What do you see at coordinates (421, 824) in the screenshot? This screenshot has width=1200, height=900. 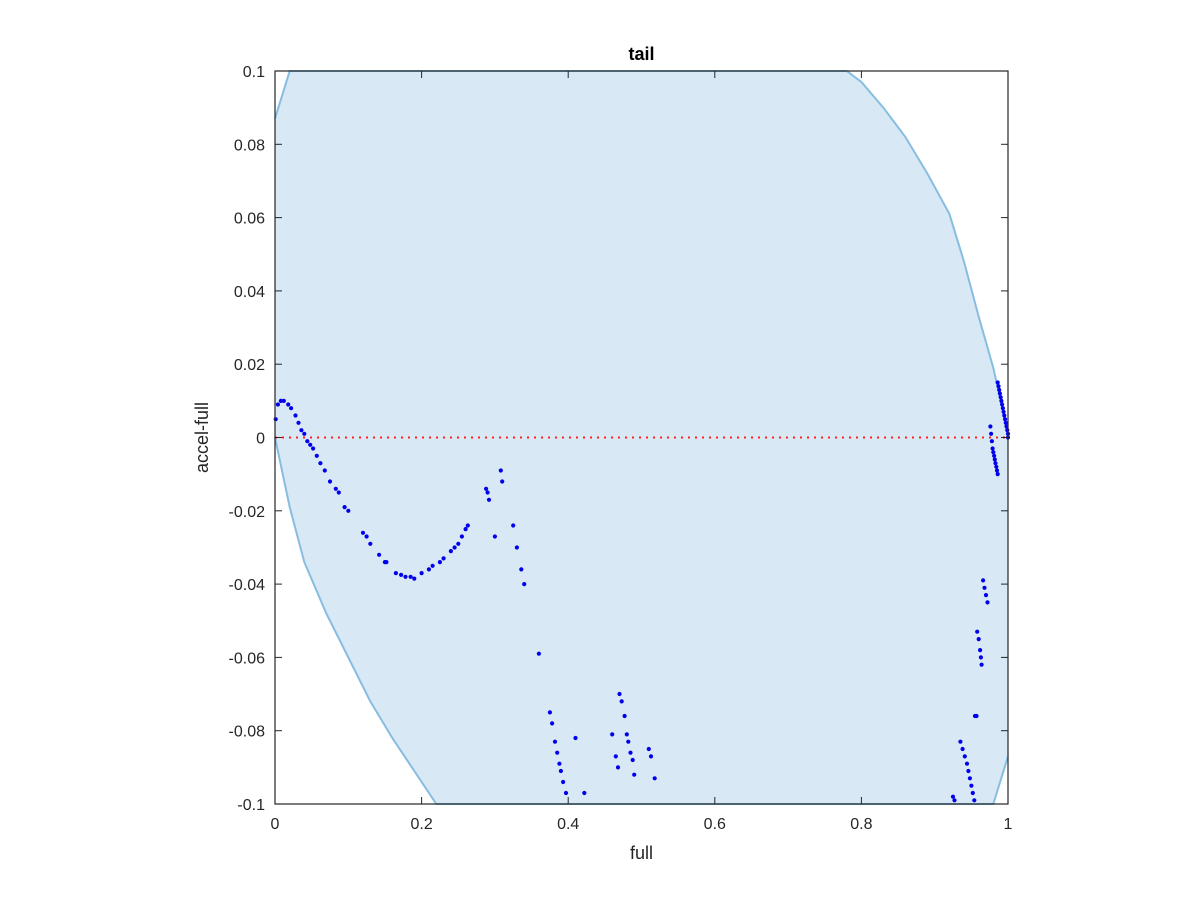 I see `x-tick-label: 0.2` at bounding box center [421, 824].